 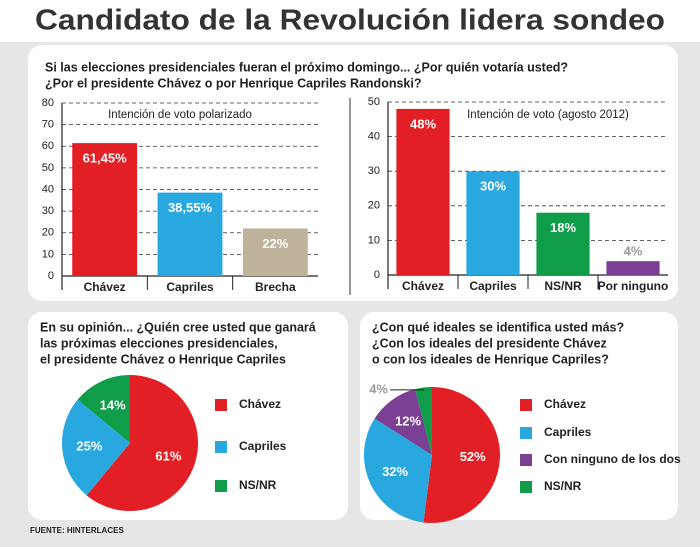 What do you see at coordinates (163, 359) in the screenshot?
I see `question: el presidente Chávez o Henrique Capriles` at bounding box center [163, 359].